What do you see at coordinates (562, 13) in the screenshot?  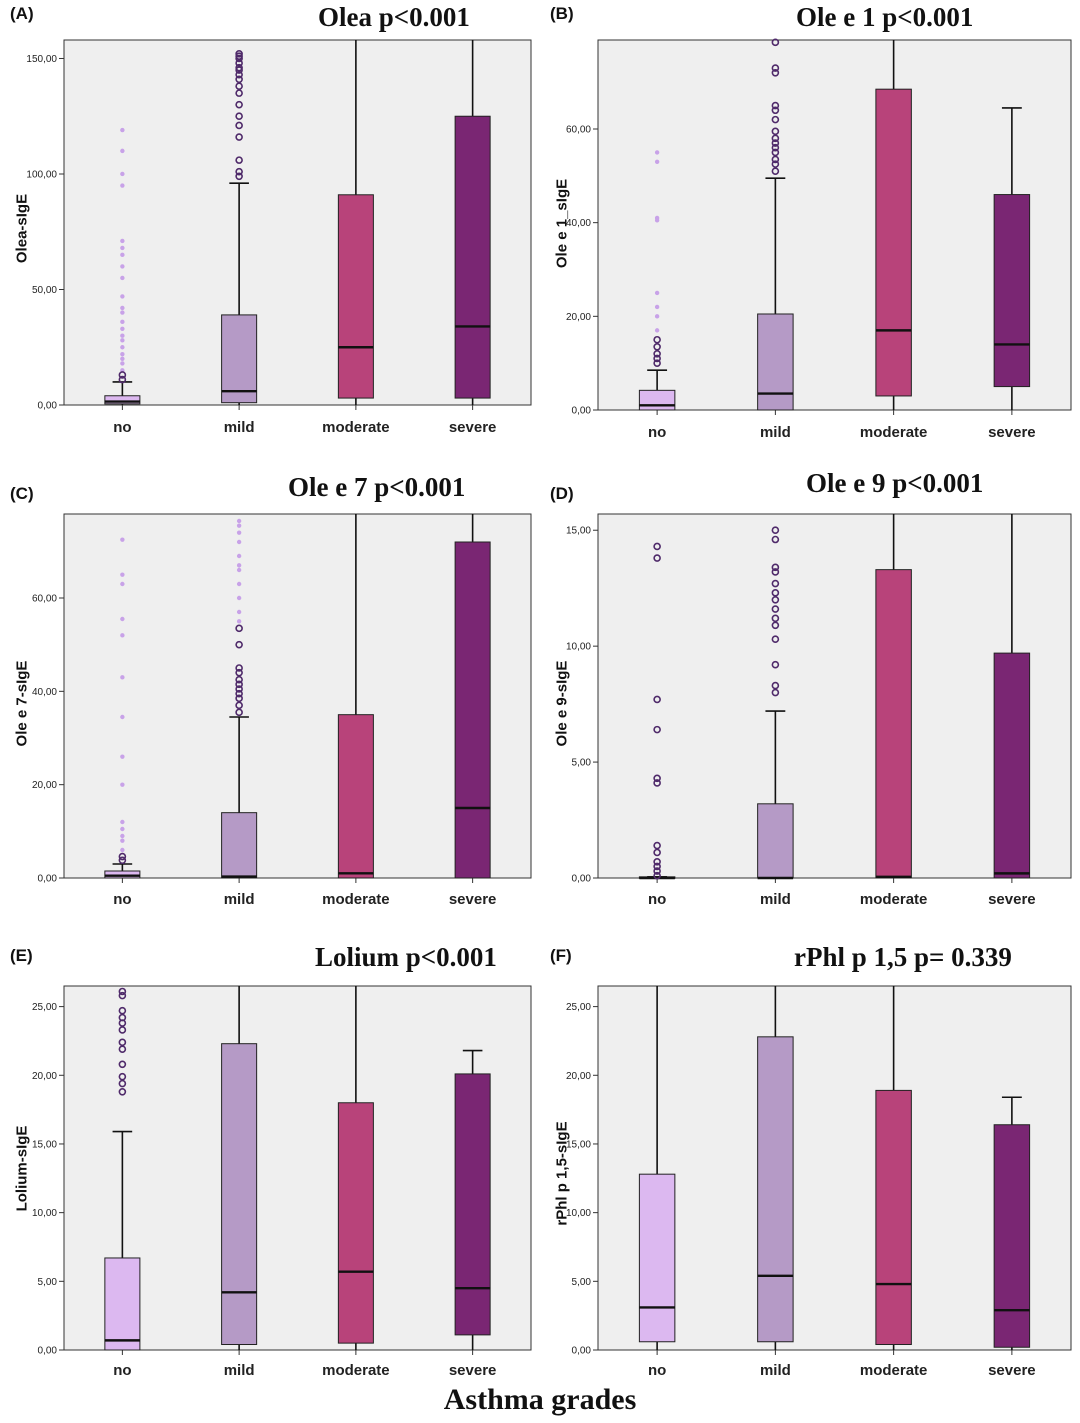 I see `panel-label: (B)` at bounding box center [562, 13].